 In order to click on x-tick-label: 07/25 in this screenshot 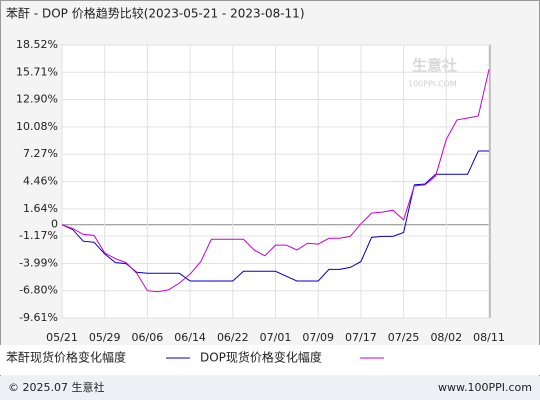, I will do `click(404, 337)`.